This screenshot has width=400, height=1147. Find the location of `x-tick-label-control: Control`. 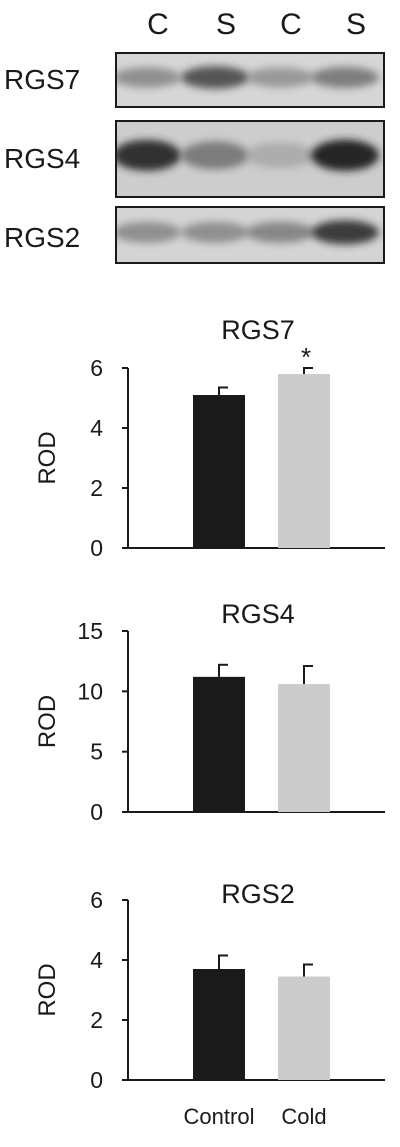

x-tick-label-control: Control is located at coordinates (219, 1116).